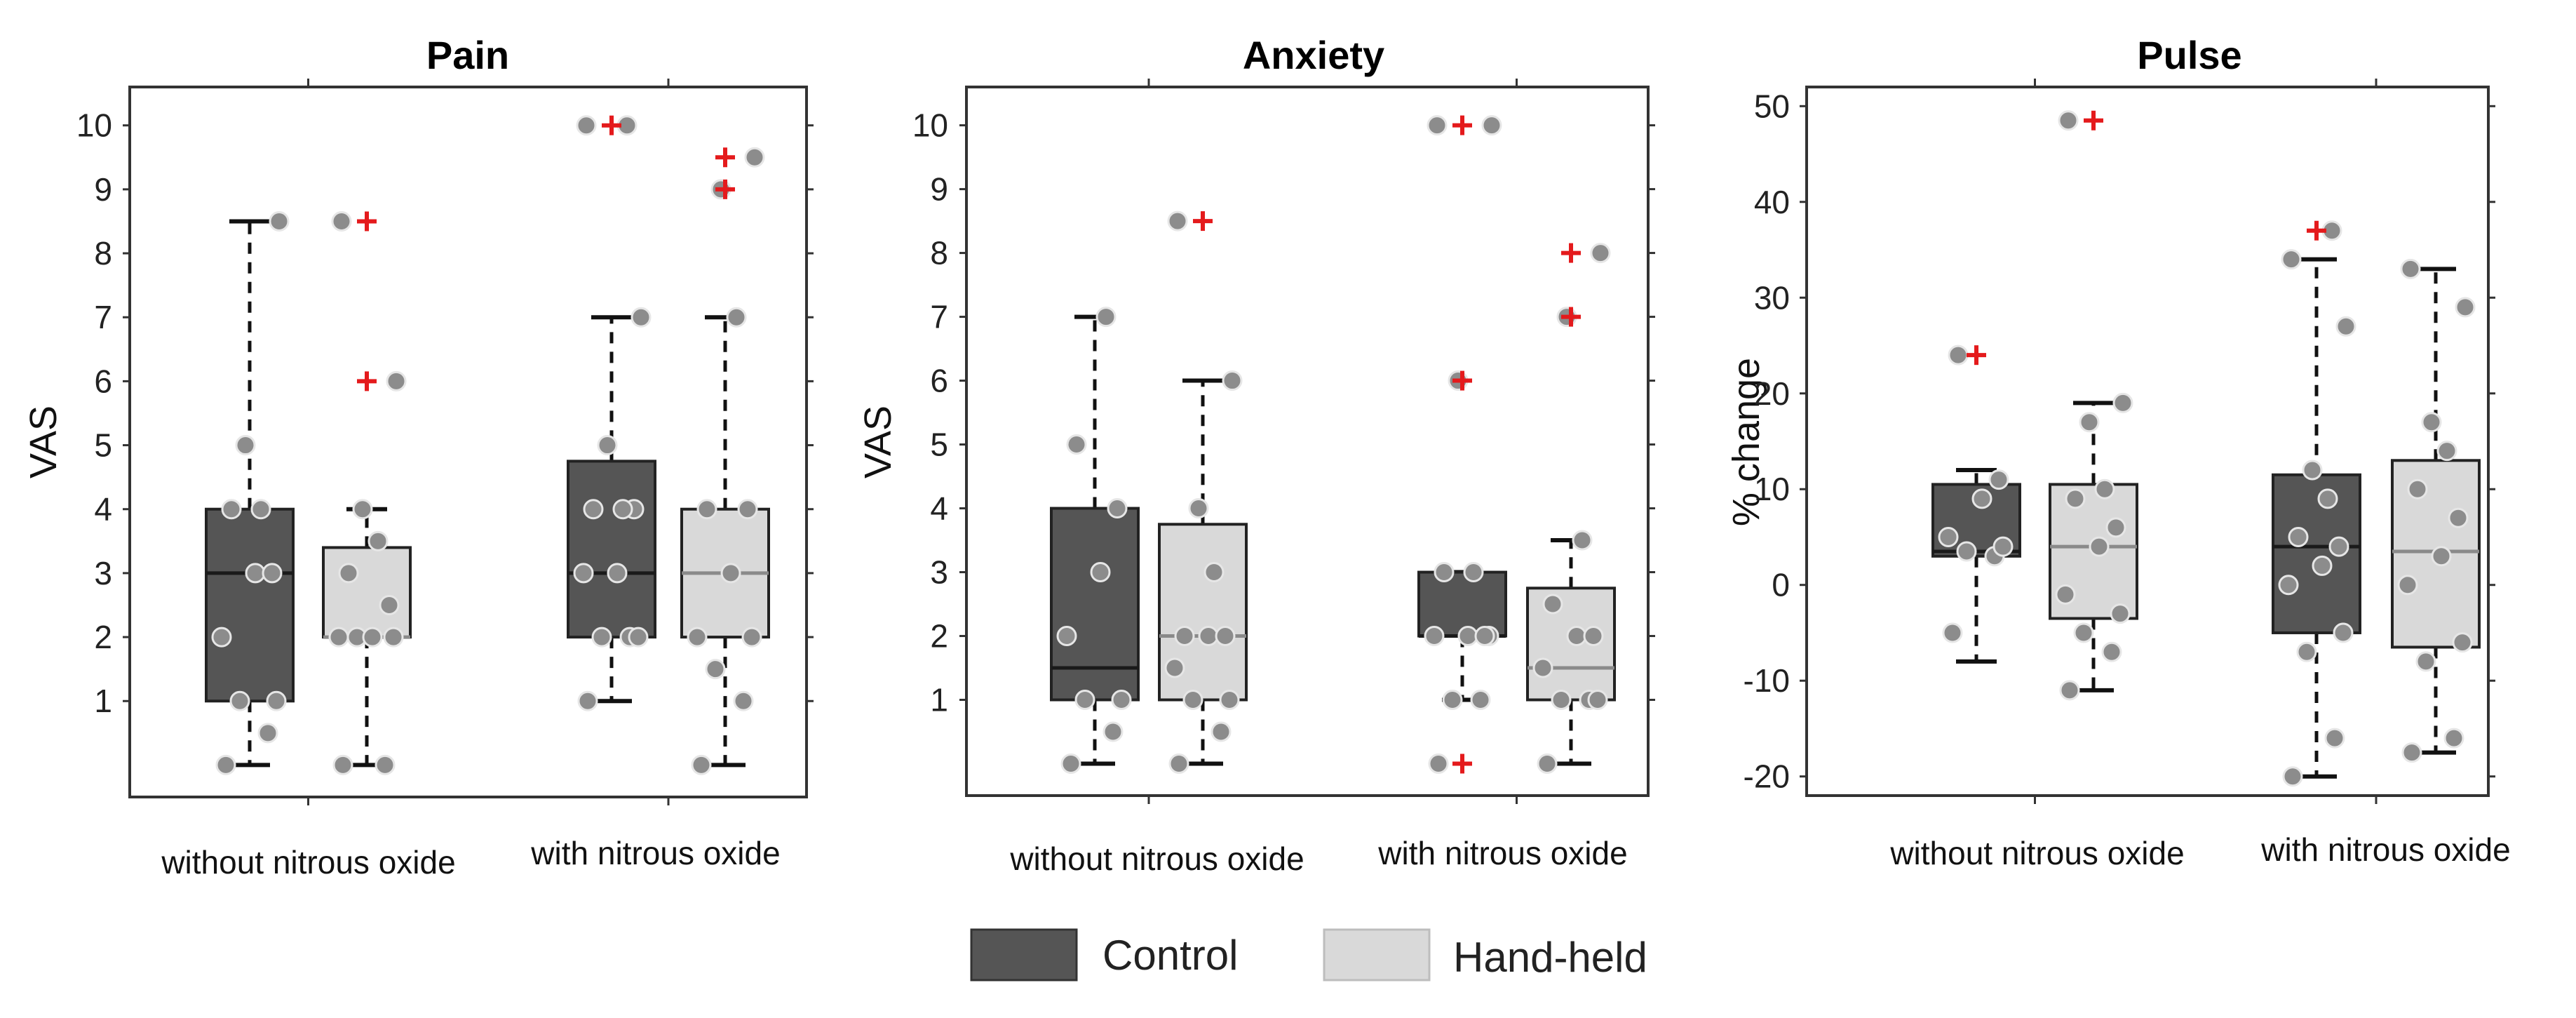 The height and width of the screenshot is (1018, 2576). I want to click on anxiety-title: Anxiety, so click(1313, 55).